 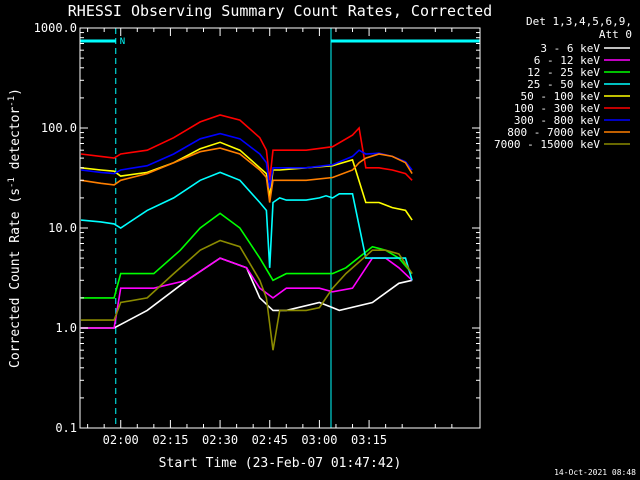 I want to click on y-tick-label-4: 1.0, so click(x=66, y=328).